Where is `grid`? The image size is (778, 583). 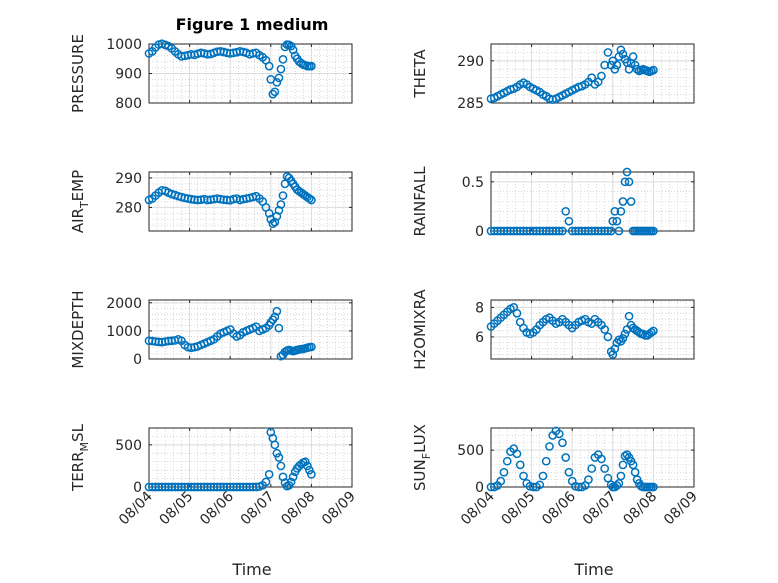
grid is located at coordinates (592, 329).